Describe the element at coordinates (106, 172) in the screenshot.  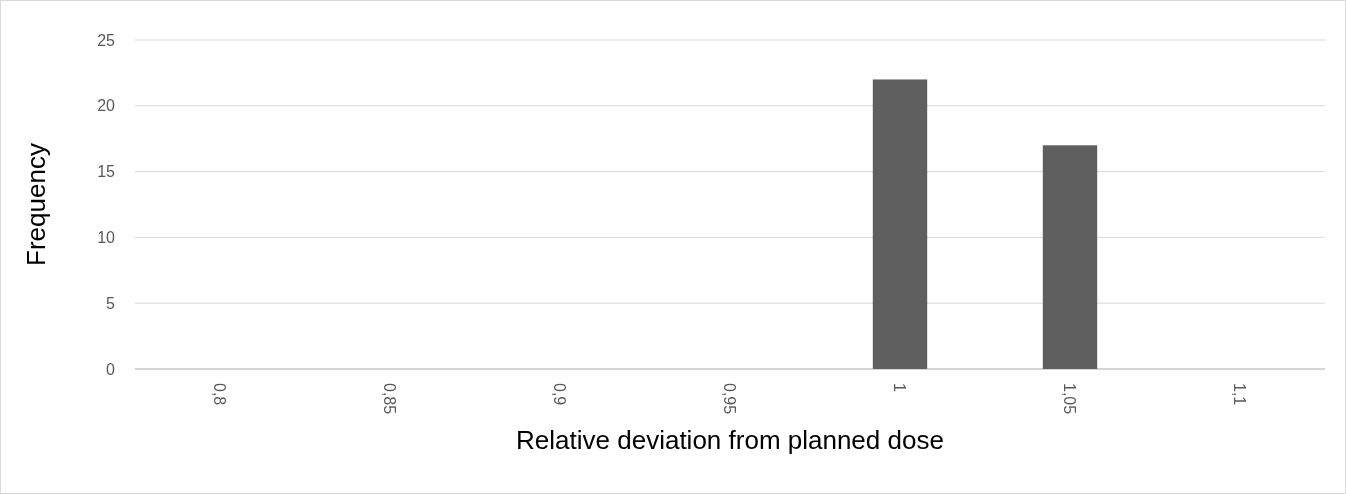
I see `y-tick-label: 15` at that location.